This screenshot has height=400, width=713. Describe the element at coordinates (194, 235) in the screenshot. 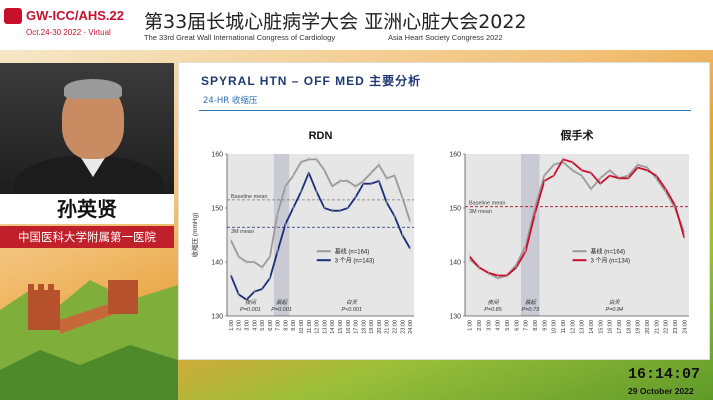

I see `y-axis-label: 收缩压 (mmHg)` at that location.